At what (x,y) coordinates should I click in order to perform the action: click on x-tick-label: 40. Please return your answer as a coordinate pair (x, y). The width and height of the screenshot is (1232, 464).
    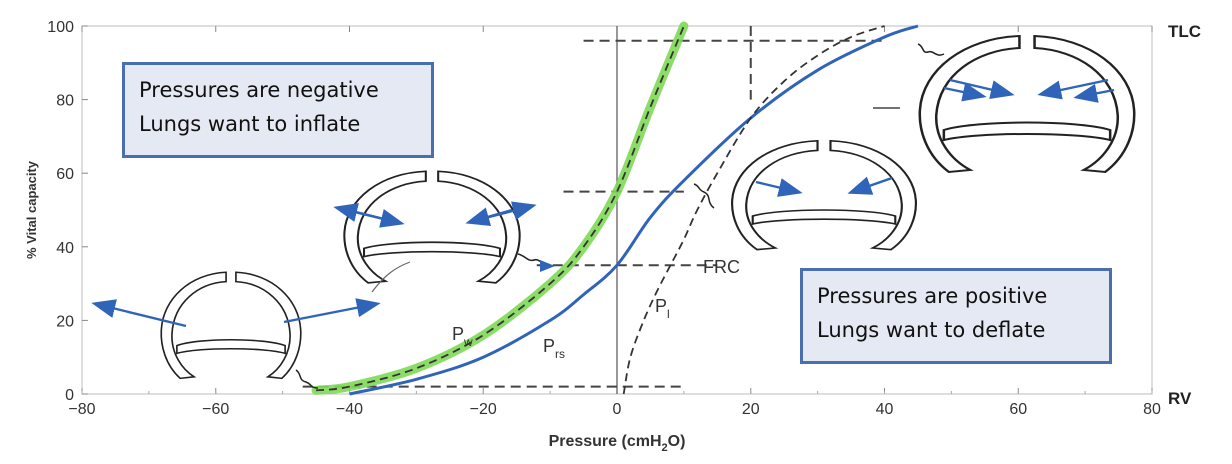
    Looking at the image, I should click on (885, 409).